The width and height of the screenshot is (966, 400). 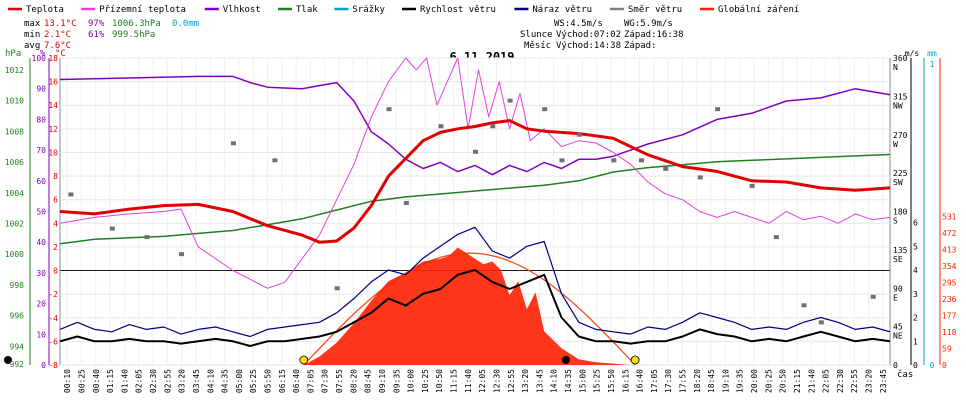 I want to click on tick-x: 13:20, so click(x=525, y=381).